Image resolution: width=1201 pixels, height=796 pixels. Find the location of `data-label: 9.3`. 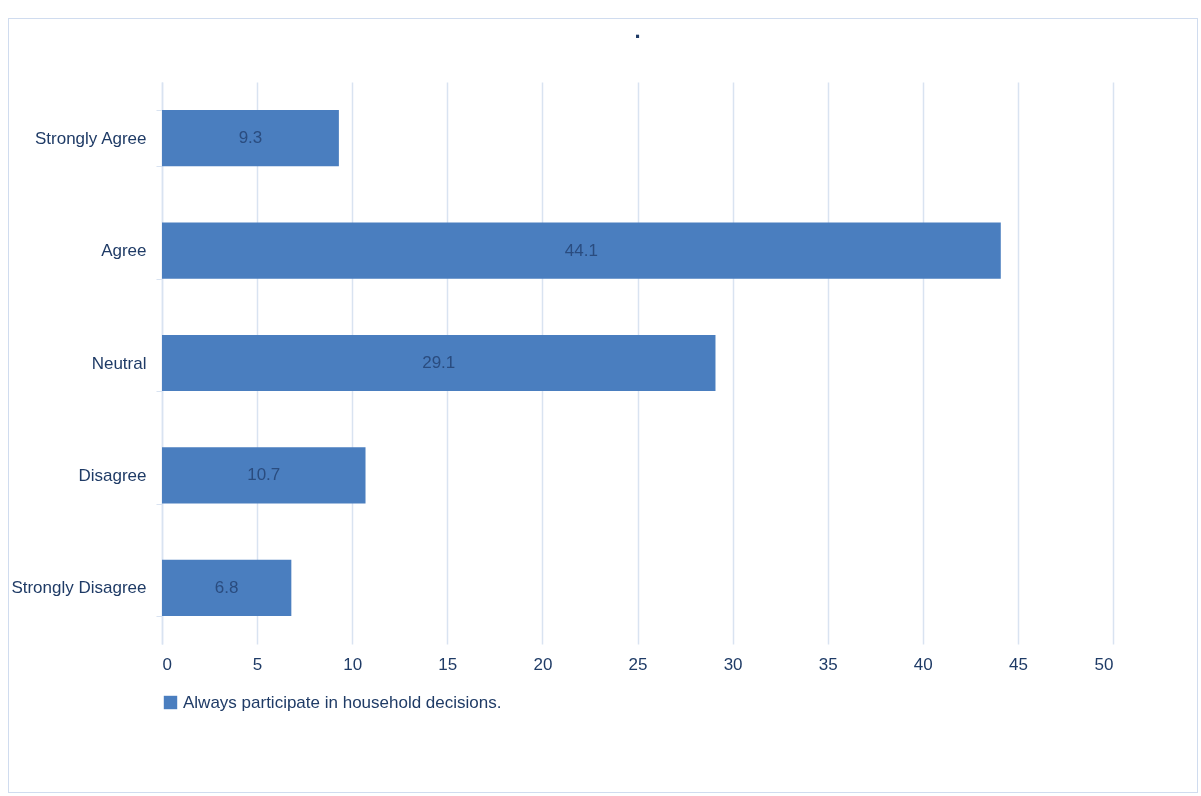

data-label: 9.3 is located at coordinates (250, 138).